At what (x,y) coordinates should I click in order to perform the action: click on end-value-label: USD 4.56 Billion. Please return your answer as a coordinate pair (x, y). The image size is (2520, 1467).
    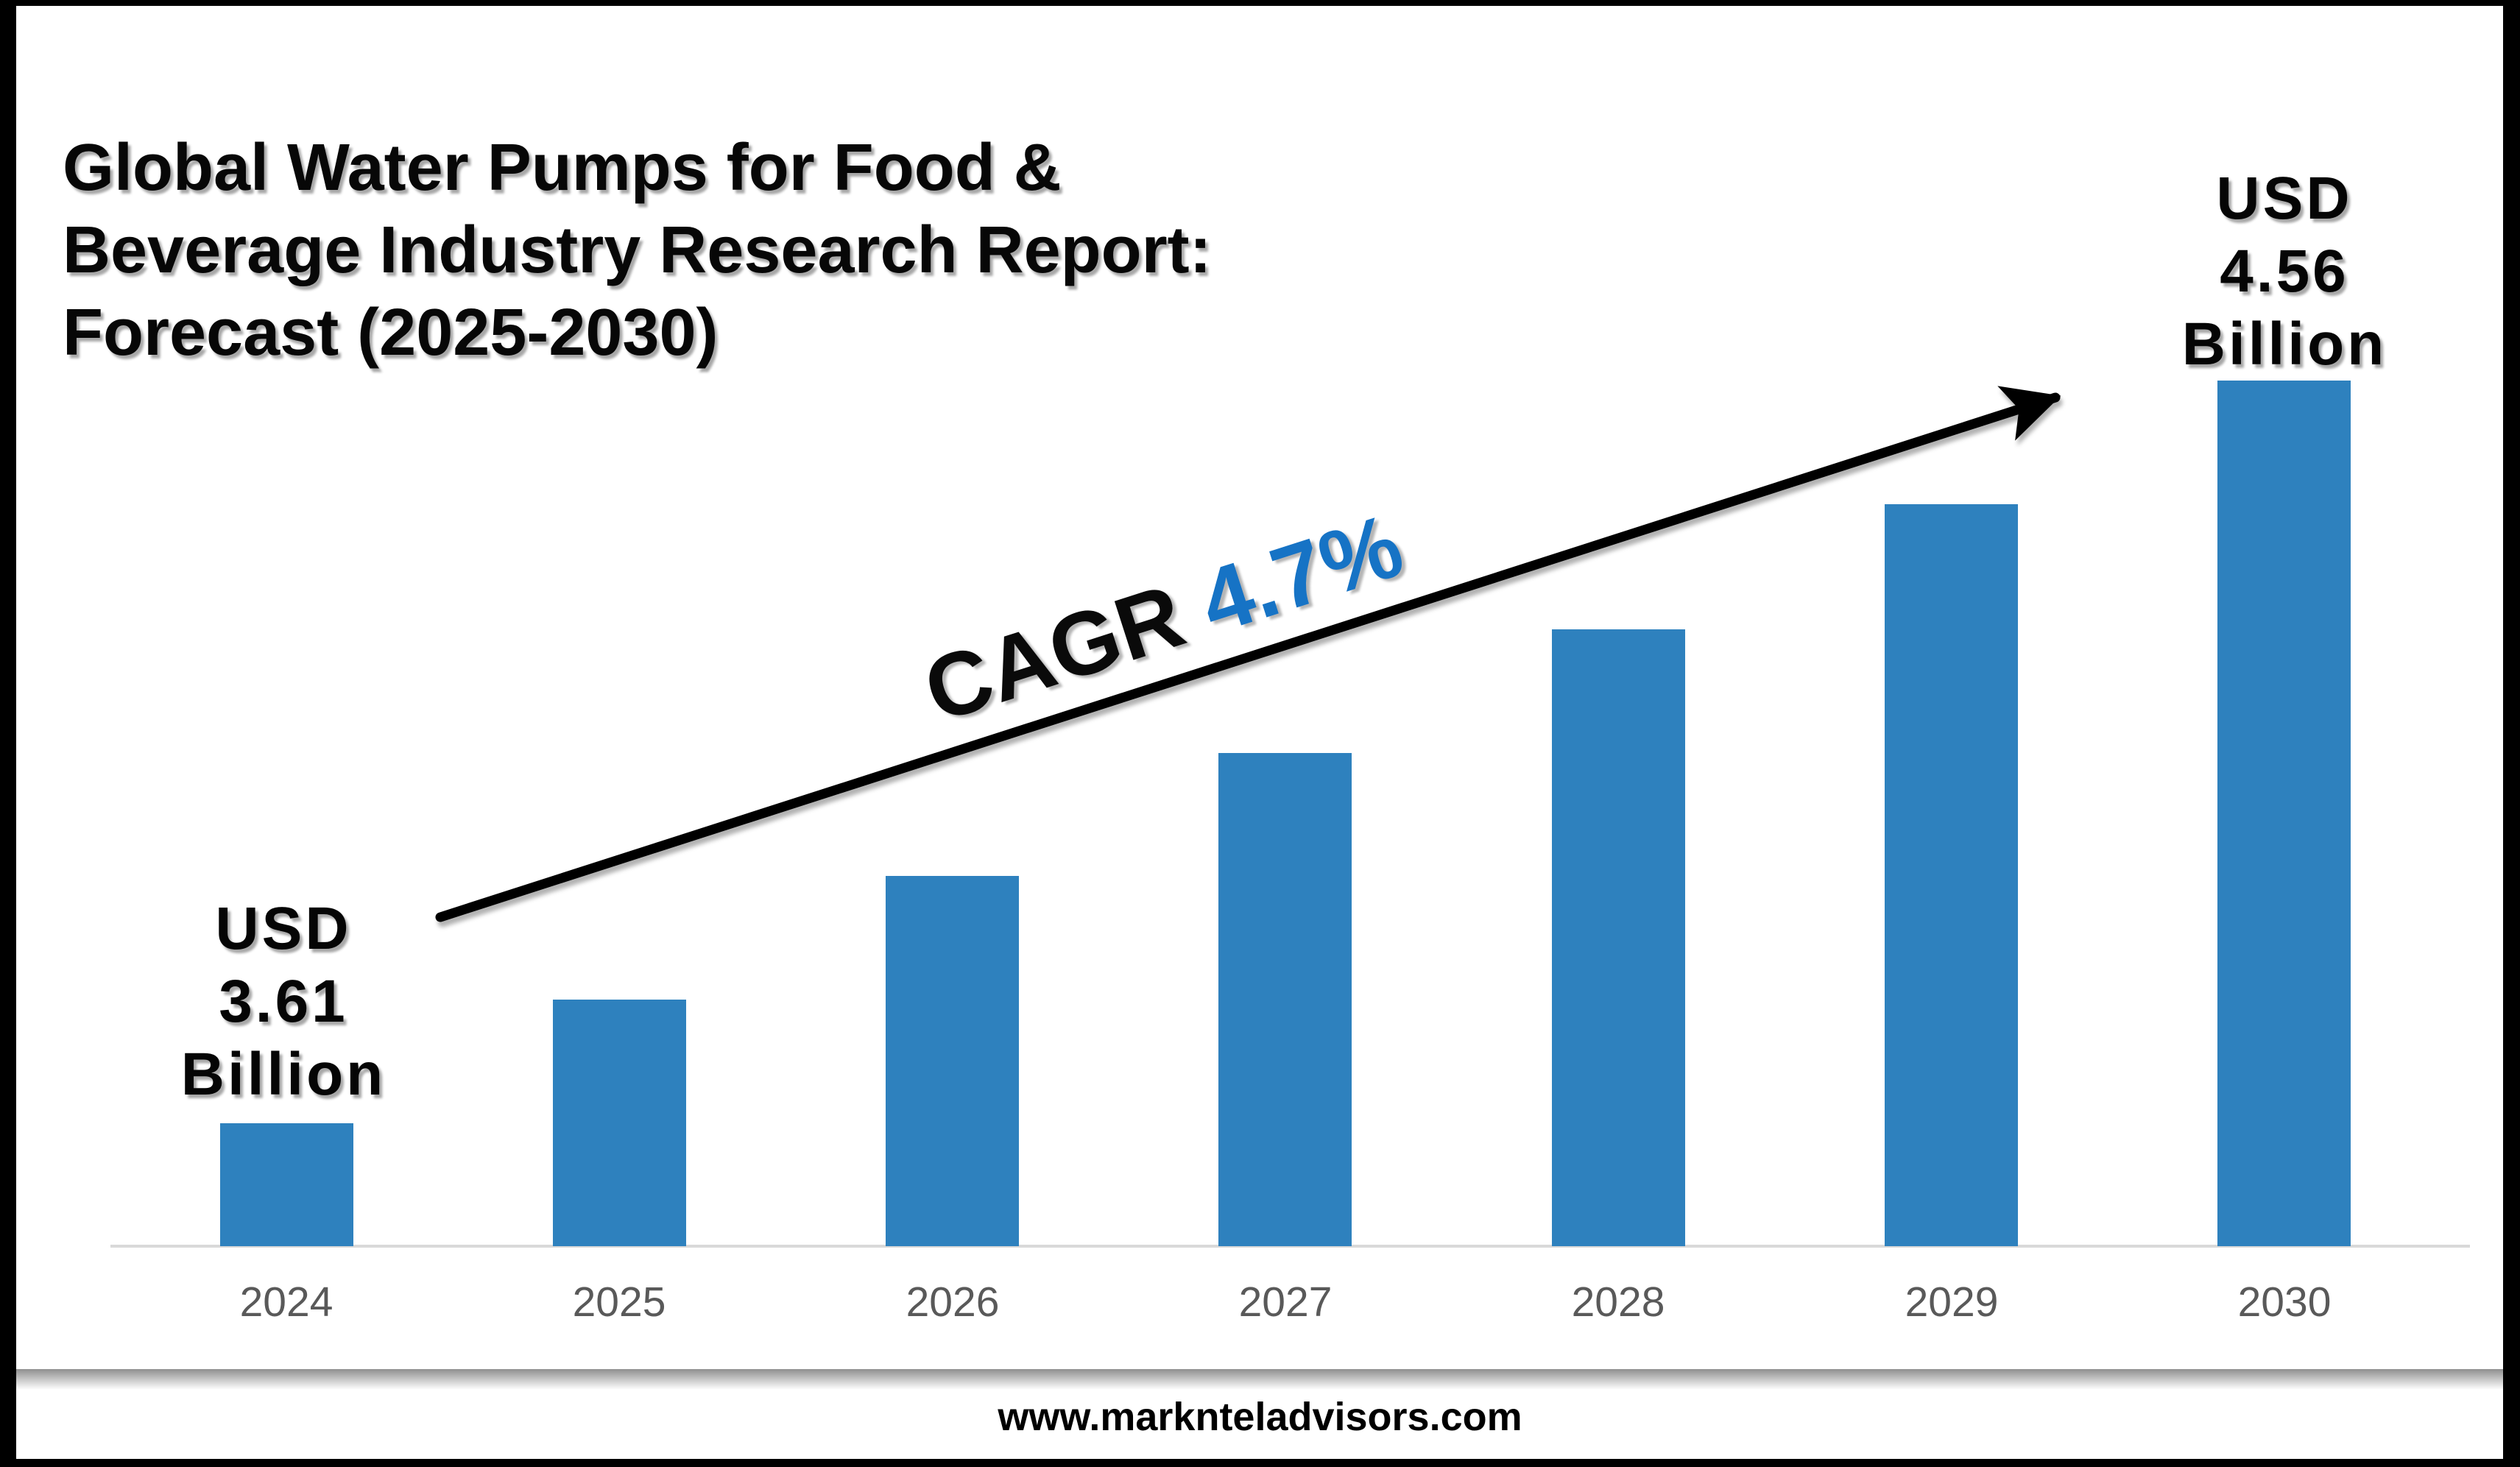
    Looking at the image, I should click on (2284, 271).